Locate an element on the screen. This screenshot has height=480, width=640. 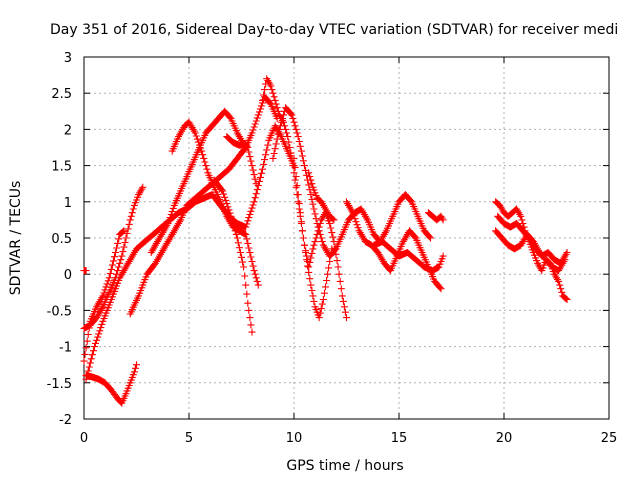
x-axis-title: GPS time / hours is located at coordinates (344, 466).